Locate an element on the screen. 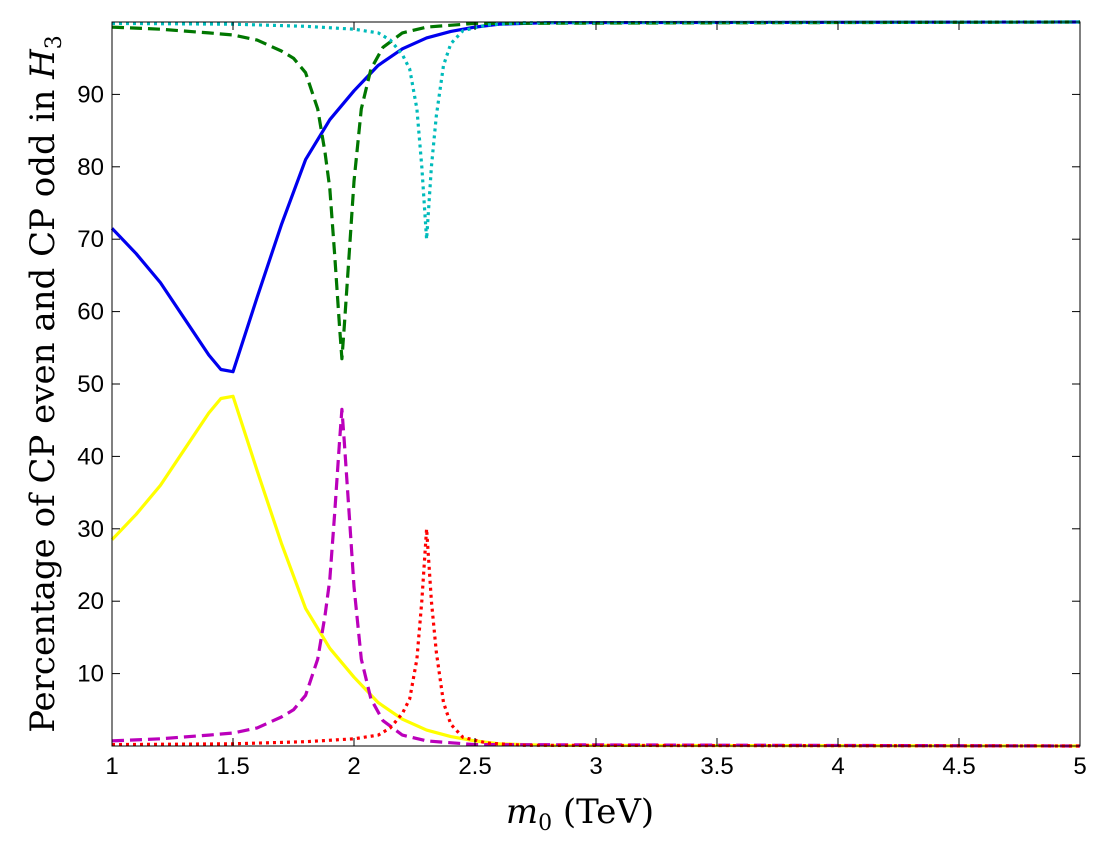 The image size is (1100, 850). y-tick-label: 80 is located at coordinates (90, 167).